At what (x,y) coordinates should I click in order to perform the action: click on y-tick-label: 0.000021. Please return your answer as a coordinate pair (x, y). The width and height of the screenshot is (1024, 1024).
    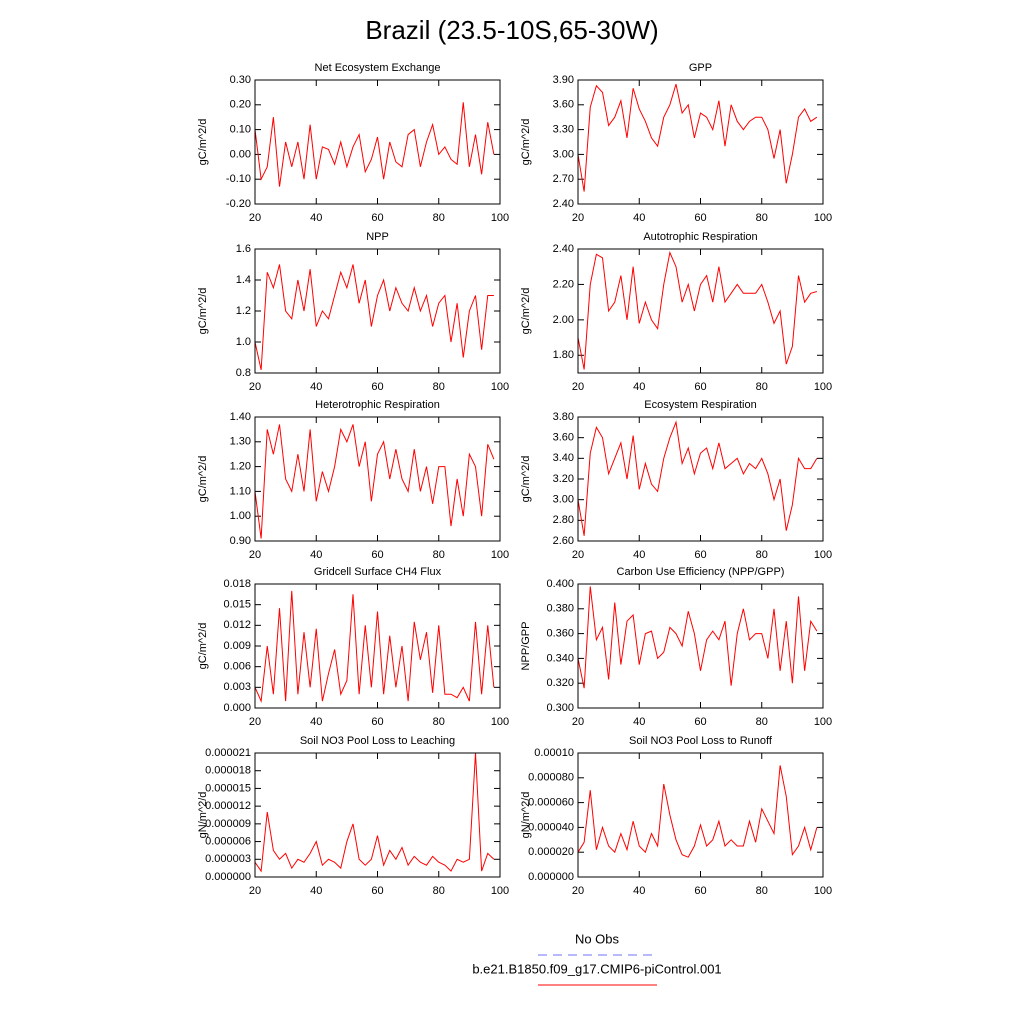
    Looking at the image, I should click on (228, 753).